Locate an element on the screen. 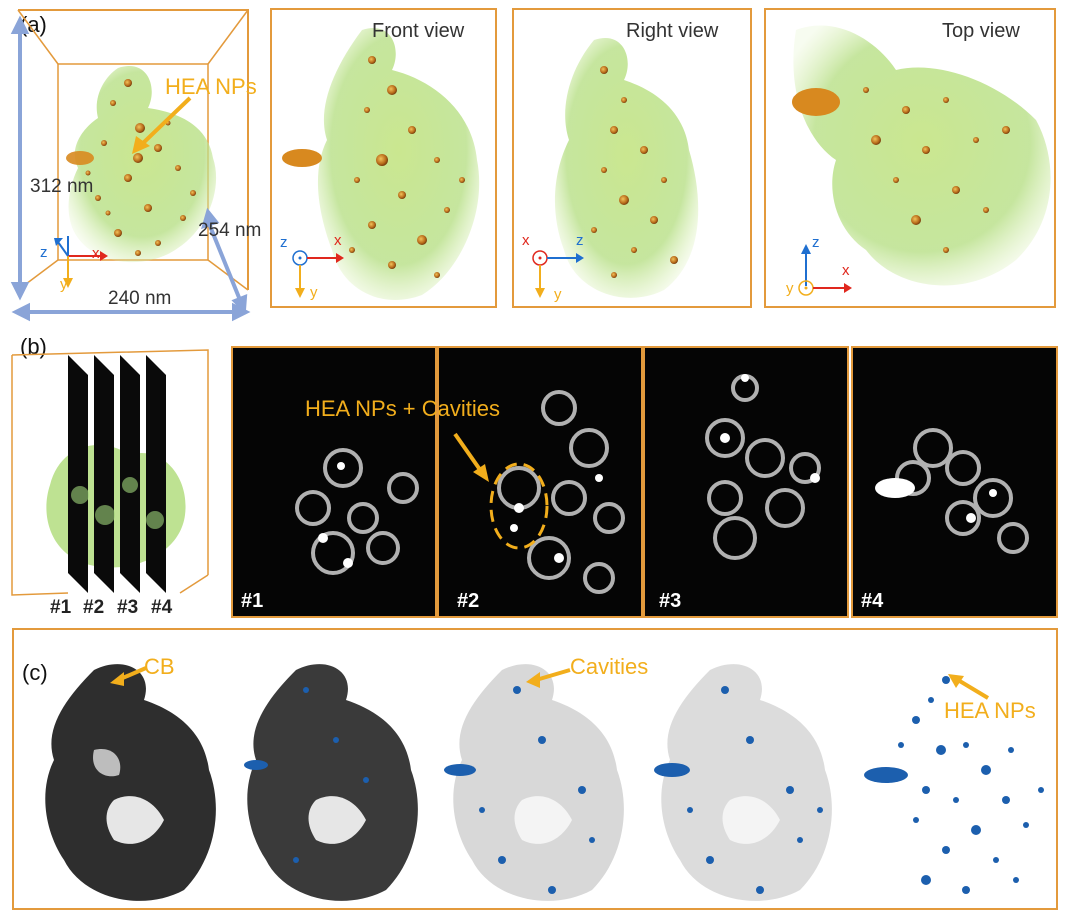  axes-triad-right is located at coordinates (558, 274).